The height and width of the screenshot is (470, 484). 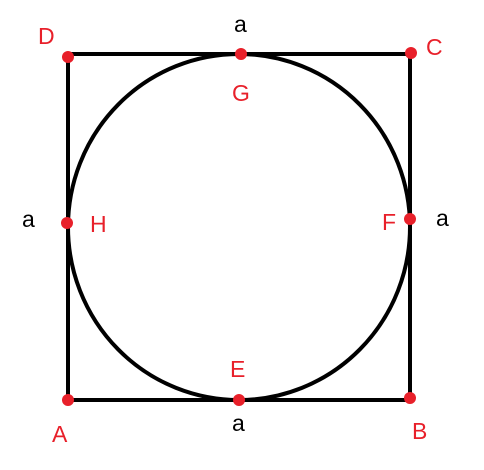 I want to click on side-label-left: a, so click(x=28, y=219).